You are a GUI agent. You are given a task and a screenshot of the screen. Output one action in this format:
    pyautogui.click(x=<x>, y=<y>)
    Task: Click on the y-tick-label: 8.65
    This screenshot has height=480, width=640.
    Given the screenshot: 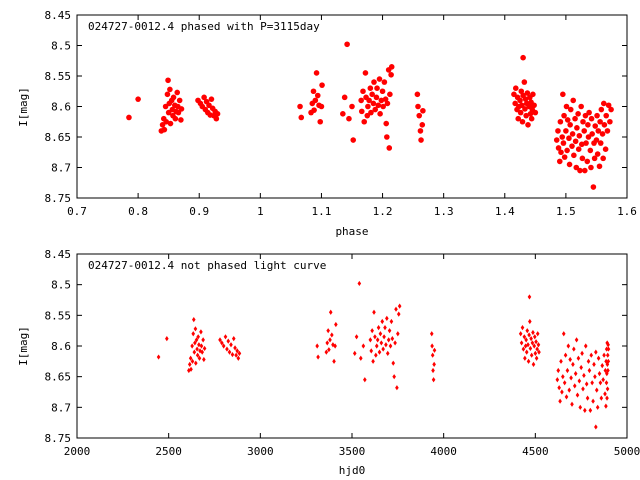 What is the action you would take?
    pyautogui.click(x=58, y=137)
    